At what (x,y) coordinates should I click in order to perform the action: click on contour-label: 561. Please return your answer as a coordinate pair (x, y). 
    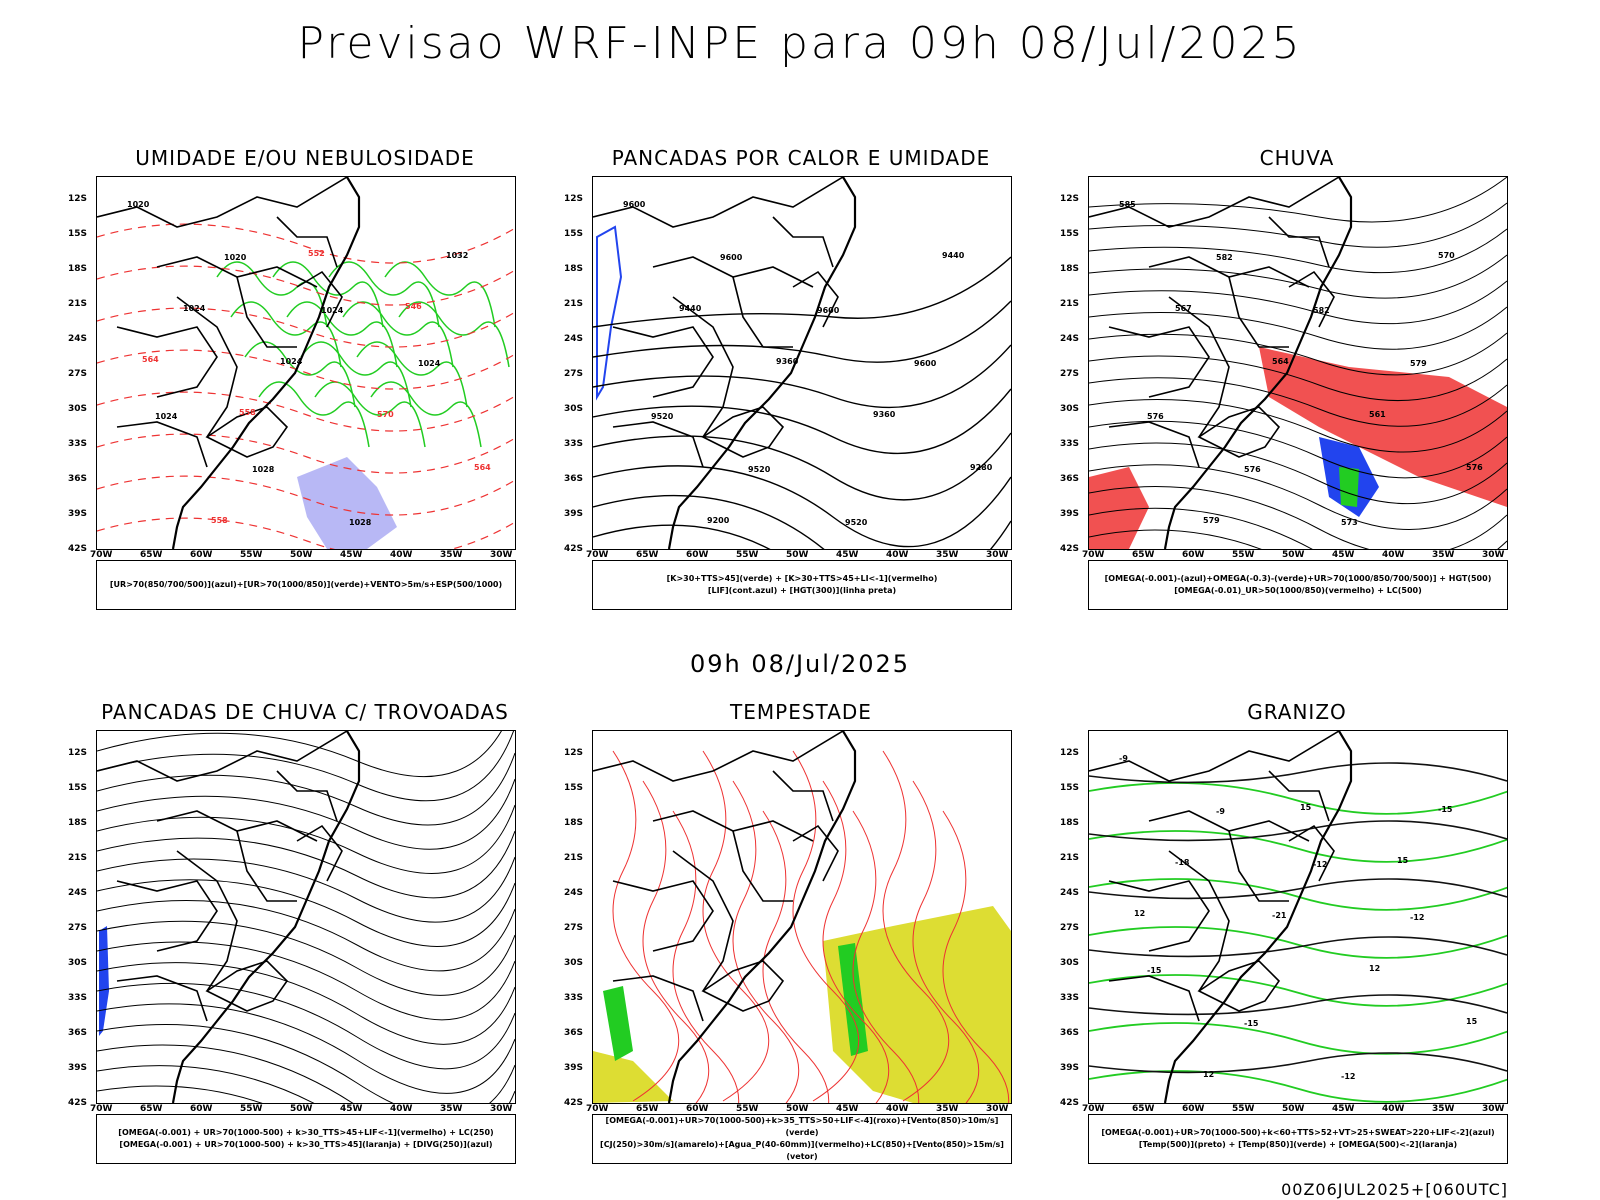
    Looking at the image, I should click on (1377, 414).